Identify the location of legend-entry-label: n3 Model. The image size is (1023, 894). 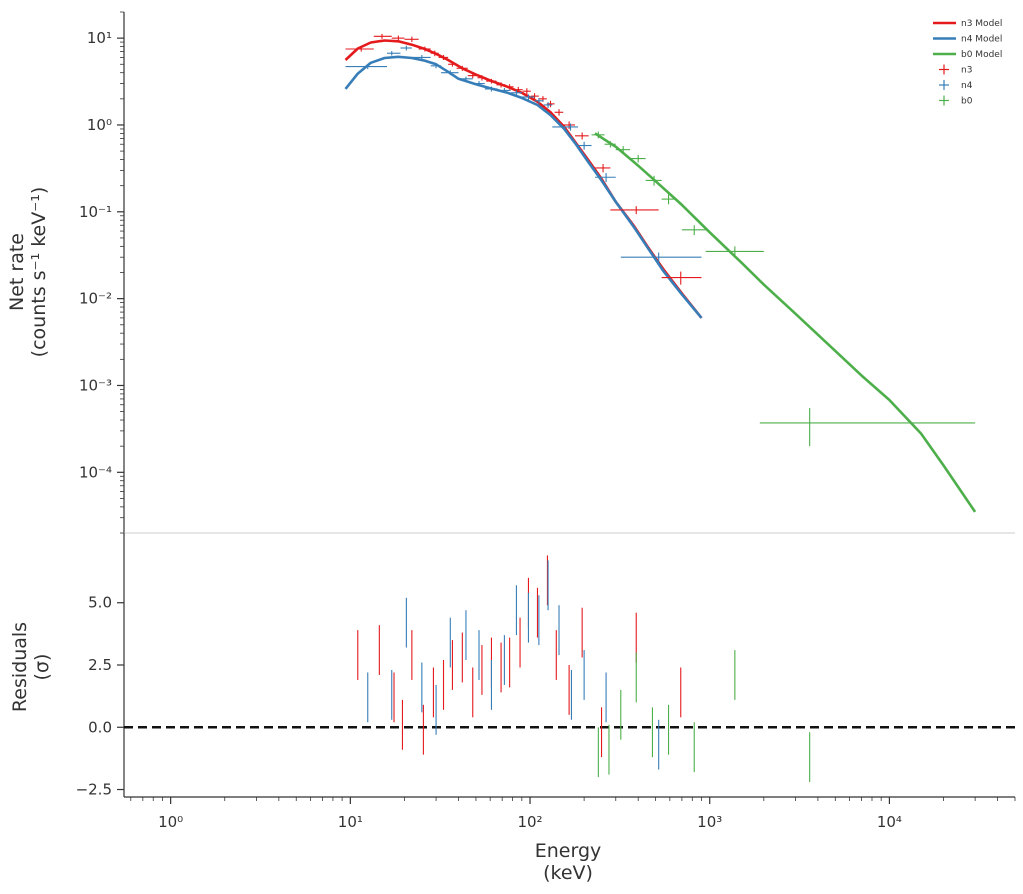
(981, 24).